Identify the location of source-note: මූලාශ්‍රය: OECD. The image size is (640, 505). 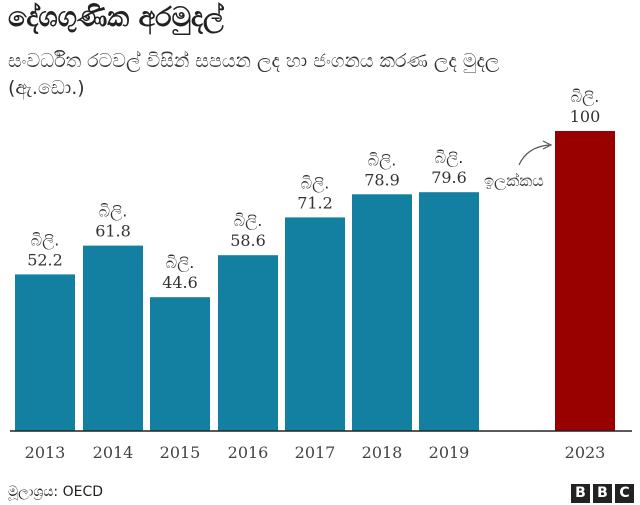
(56, 492).